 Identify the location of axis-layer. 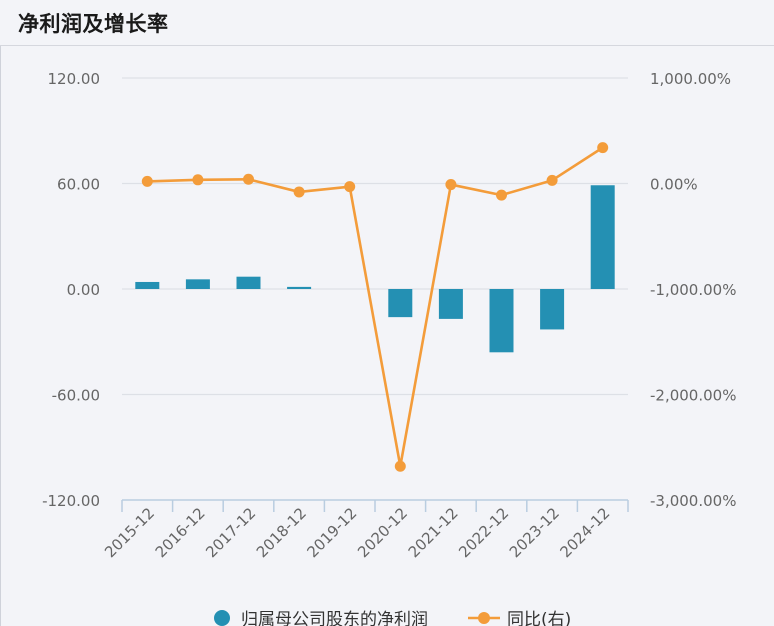
(375, 505).